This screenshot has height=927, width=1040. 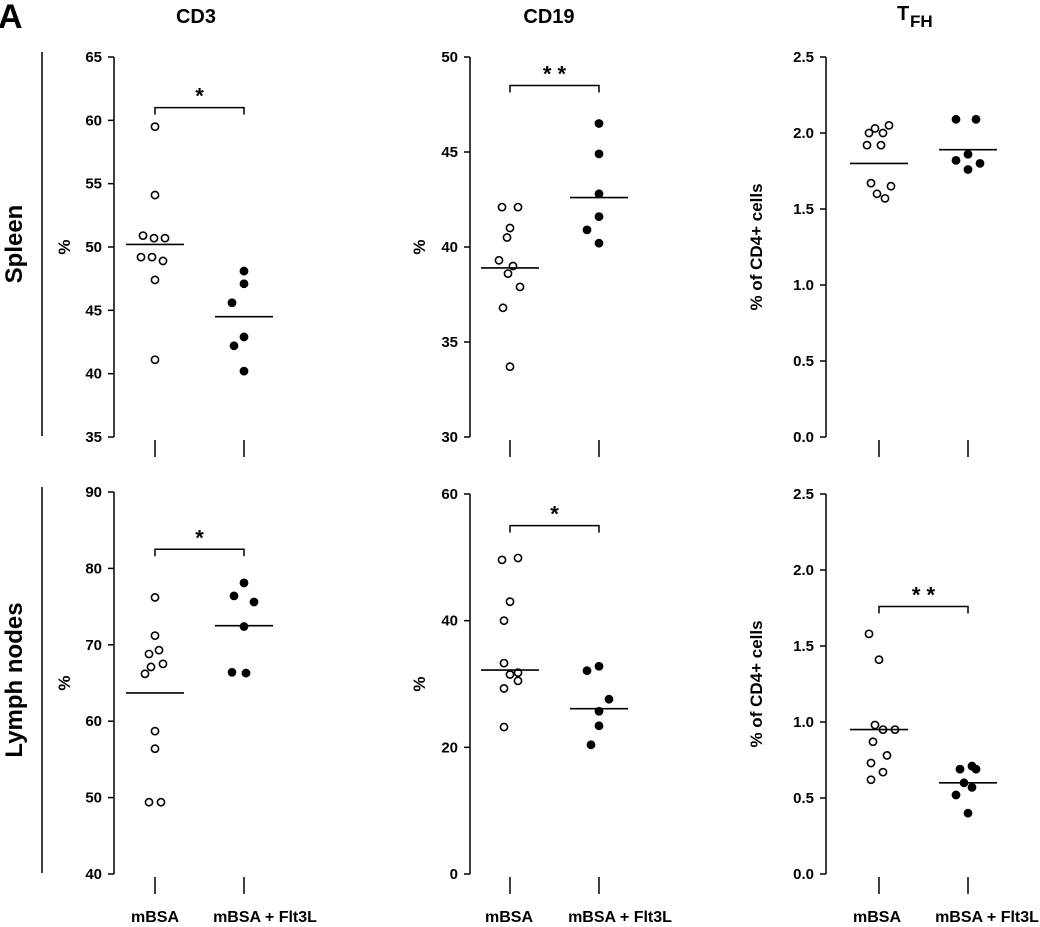 I want to click on y-tick-label: 45, so click(x=93, y=310).